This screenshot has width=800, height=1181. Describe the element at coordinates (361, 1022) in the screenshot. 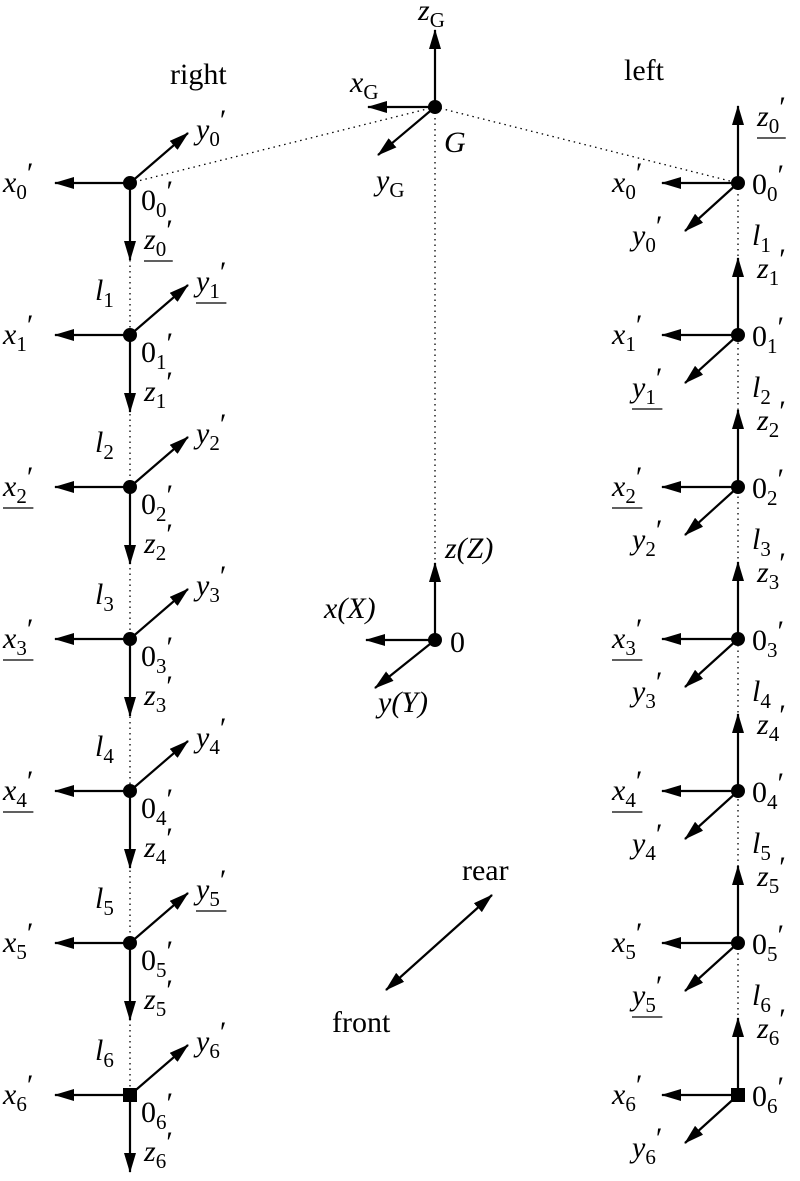

I see `front-label: front` at that location.